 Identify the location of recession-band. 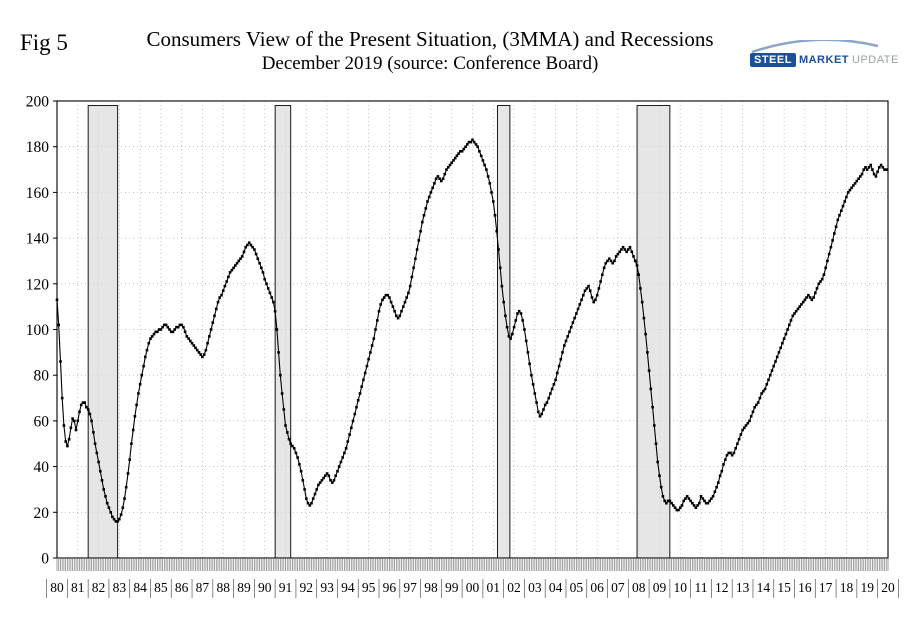
(653, 332).